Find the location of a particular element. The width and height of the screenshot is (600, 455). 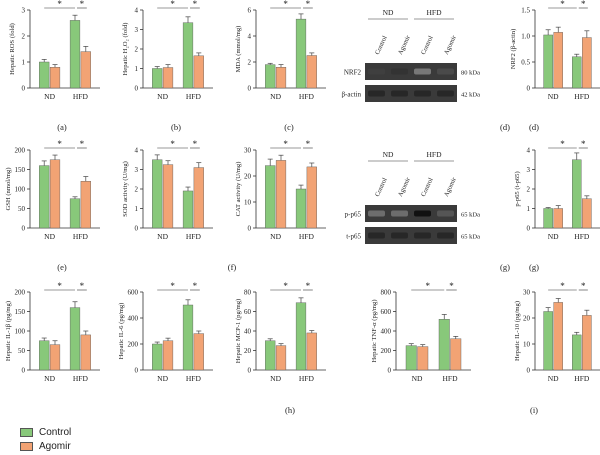

y-tick-label: 800 is located at coordinates (386, 293).